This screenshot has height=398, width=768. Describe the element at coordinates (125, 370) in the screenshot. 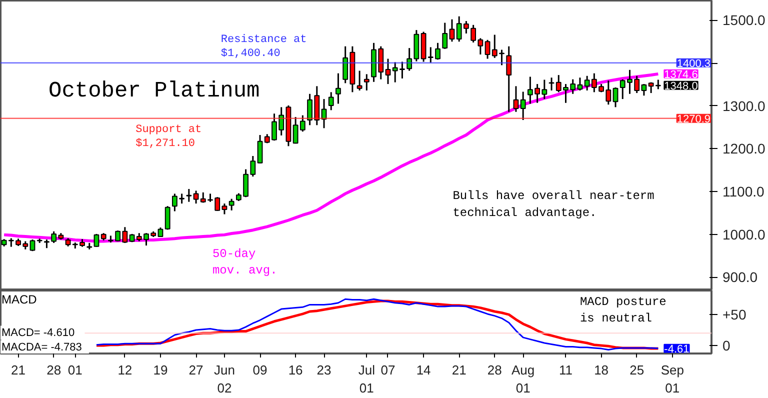

I see `x-tick-label: 12` at that location.